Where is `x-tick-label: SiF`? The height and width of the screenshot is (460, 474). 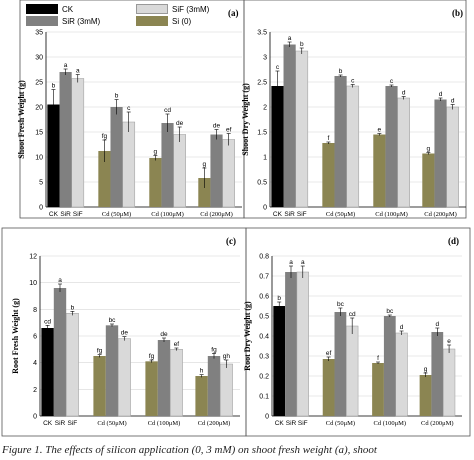
x-tick-label: SiF is located at coordinates (303, 423).